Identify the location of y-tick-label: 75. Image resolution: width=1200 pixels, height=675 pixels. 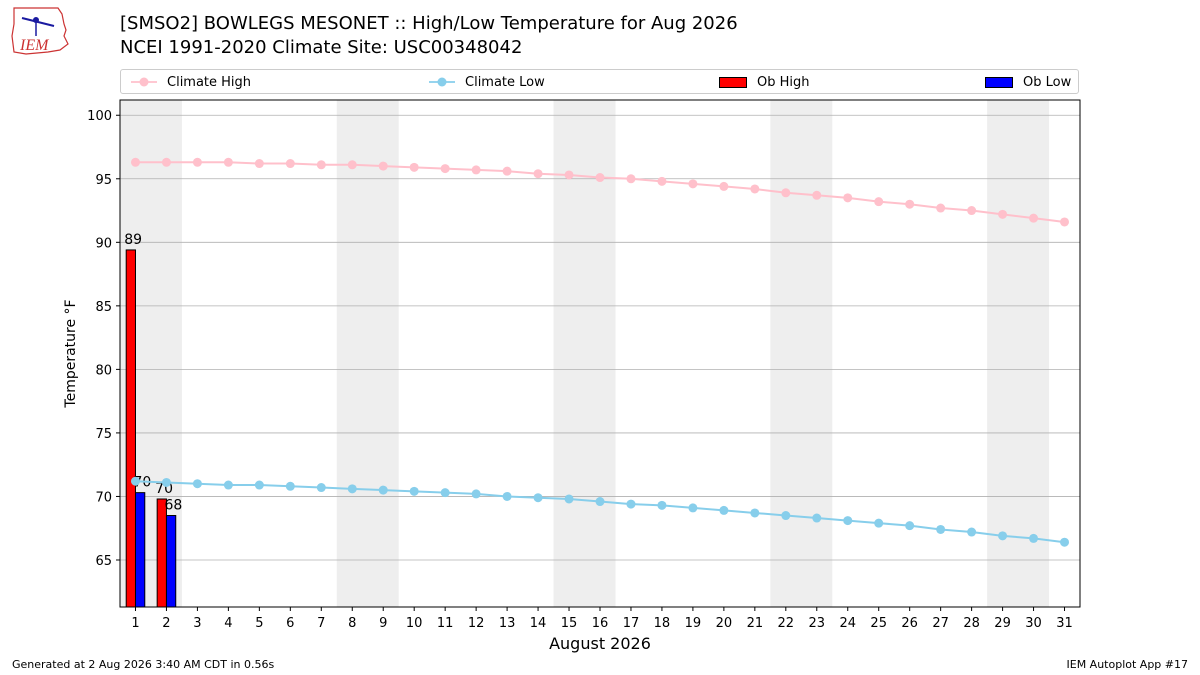
(103, 434).